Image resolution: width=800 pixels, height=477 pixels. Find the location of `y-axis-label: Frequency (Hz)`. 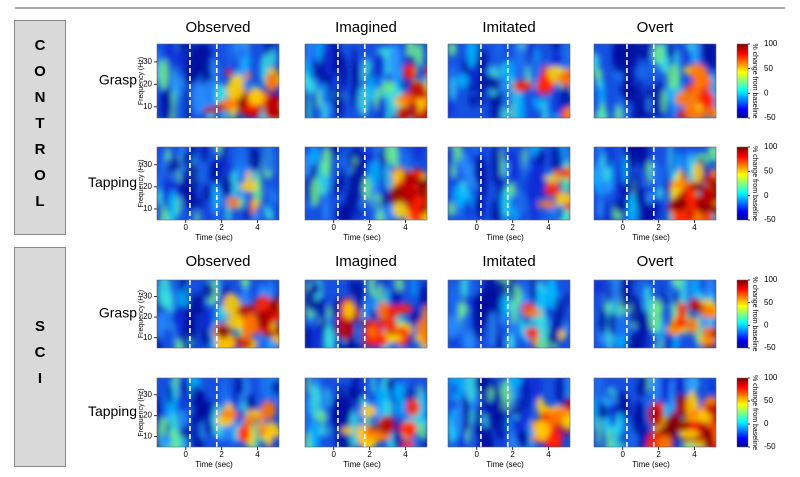

y-axis-label: Frequency (Hz) is located at coordinates (141, 81).